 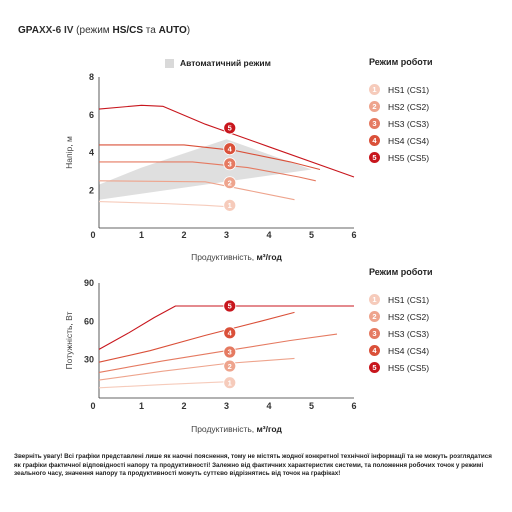 I want to click on chart1-ytick-8: 8, so click(x=91, y=77).